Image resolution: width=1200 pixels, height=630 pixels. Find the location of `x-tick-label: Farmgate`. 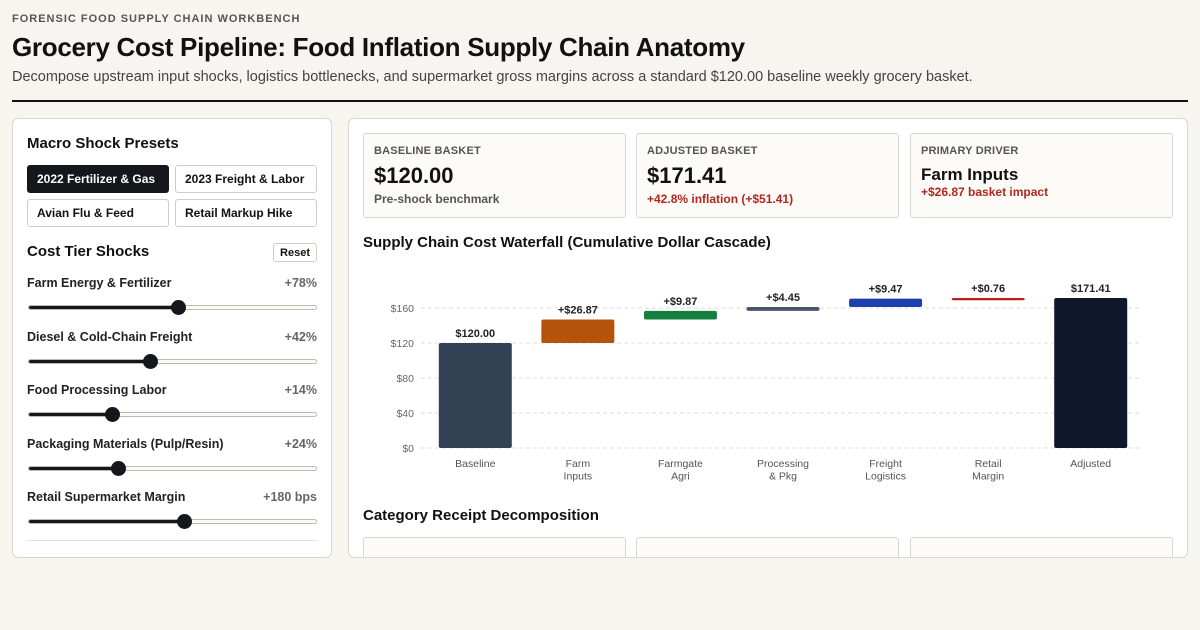

x-tick-label: Farmgate is located at coordinates (680, 464).